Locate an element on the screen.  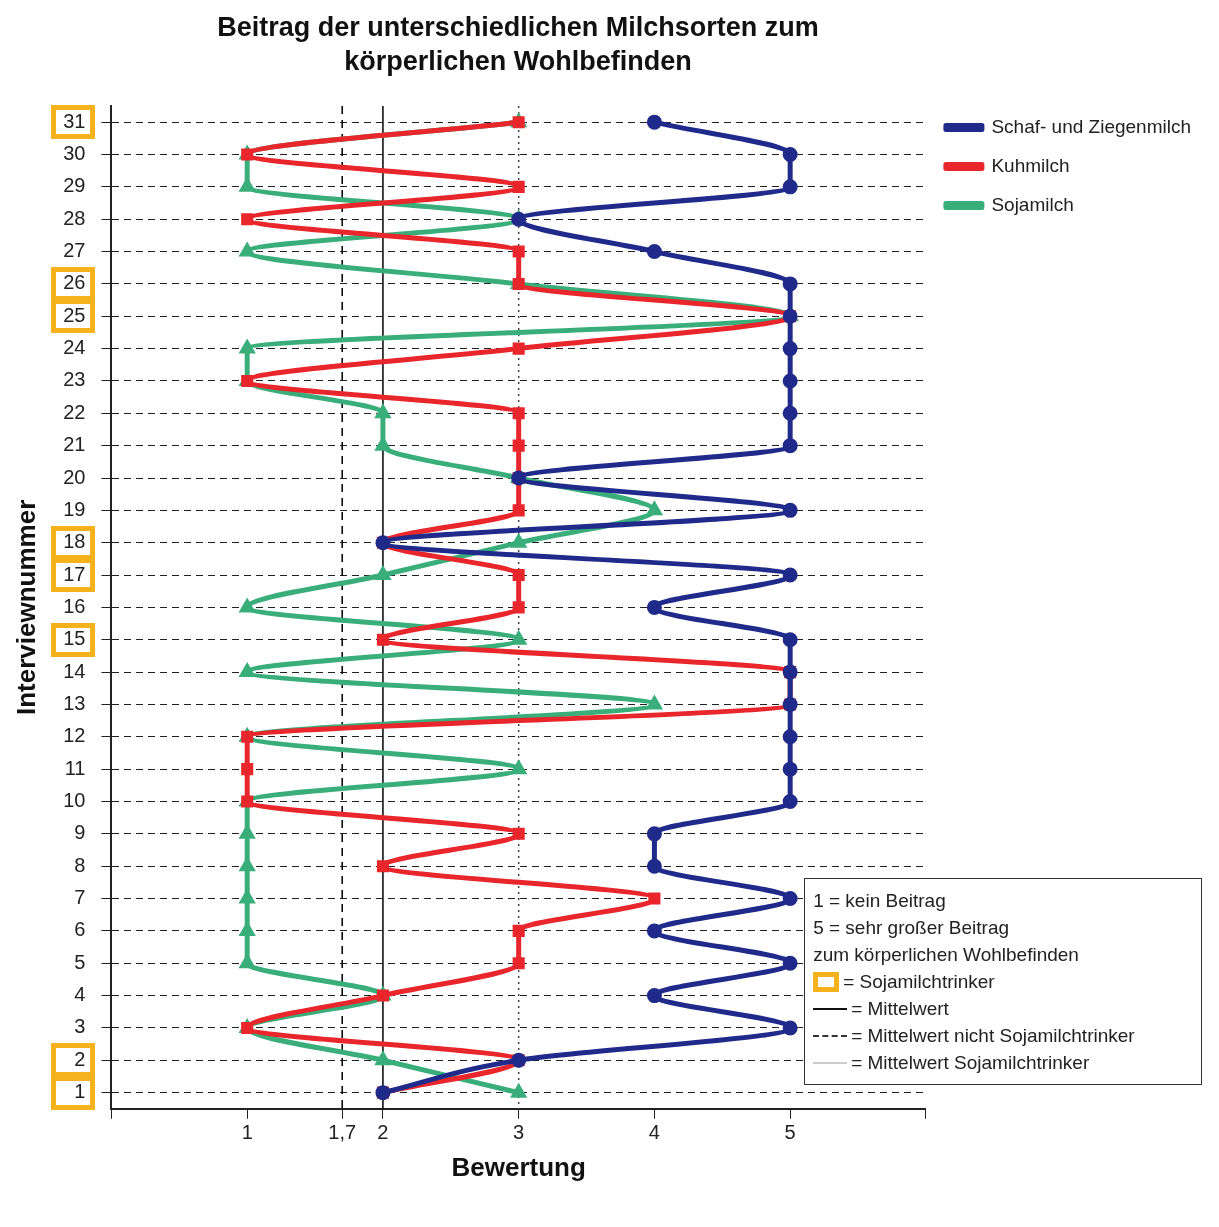
y-tick-label: 7 is located at coordinates (80, 897).